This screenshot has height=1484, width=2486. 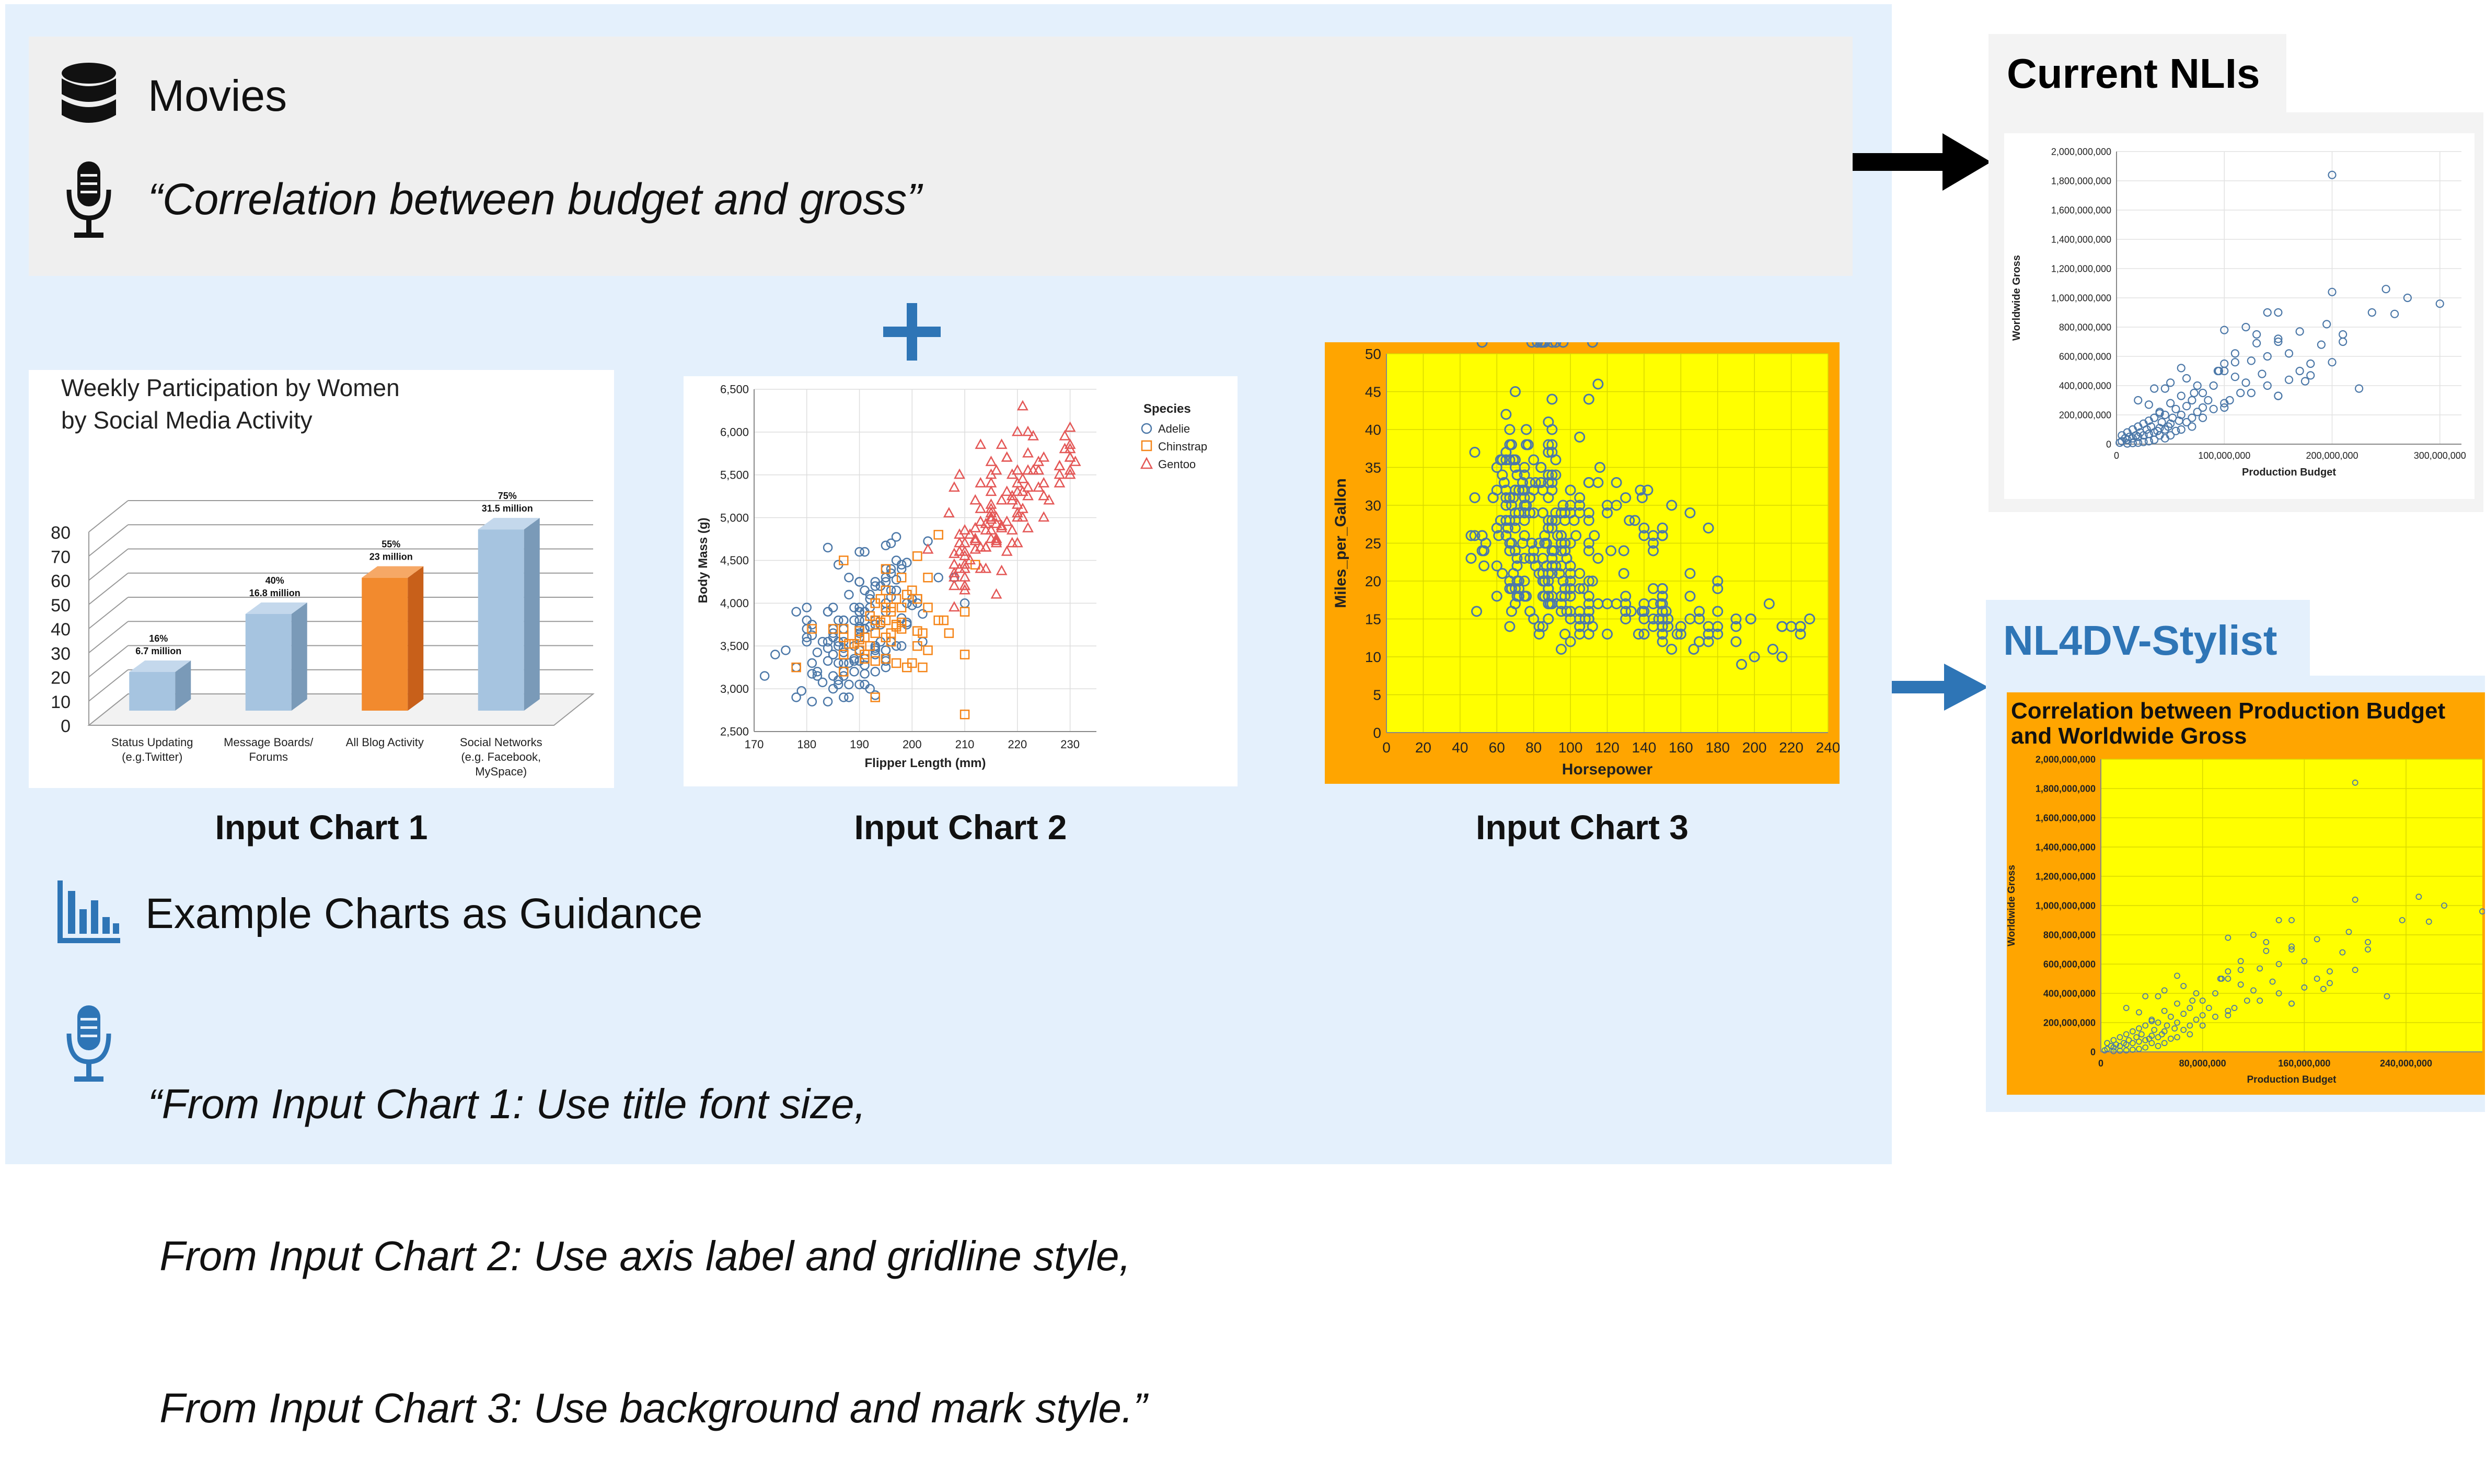 I want to click on chart1-bar, so click(x=152, y=691).